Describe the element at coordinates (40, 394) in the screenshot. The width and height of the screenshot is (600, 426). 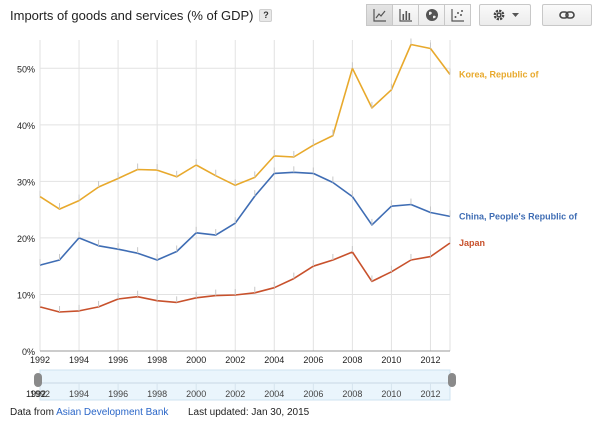
I see `range-slider-tick-label: 1992` at that location.